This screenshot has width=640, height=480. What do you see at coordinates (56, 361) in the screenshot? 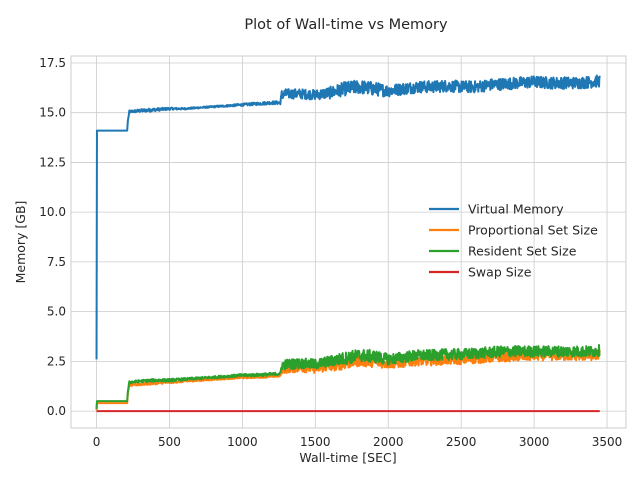
I see `y-tick-label: 2.5` at bounding box center [56, 361].